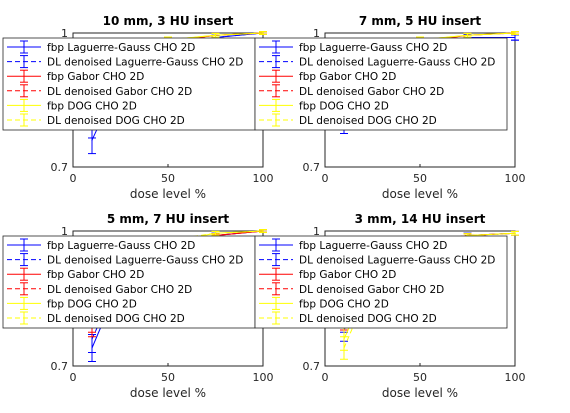 Image resolution: width=570 pixels, height=413 pixels. I want to click on chart-title: 10 mm, 3 HU insert, so click(168, 21).